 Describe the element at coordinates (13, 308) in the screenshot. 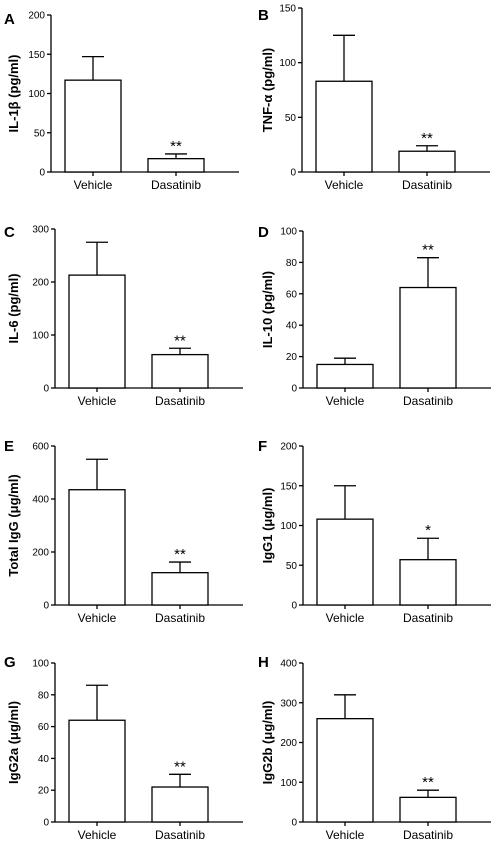

I see `y-axis-label: IL-6 (pg/ml)` at that location.